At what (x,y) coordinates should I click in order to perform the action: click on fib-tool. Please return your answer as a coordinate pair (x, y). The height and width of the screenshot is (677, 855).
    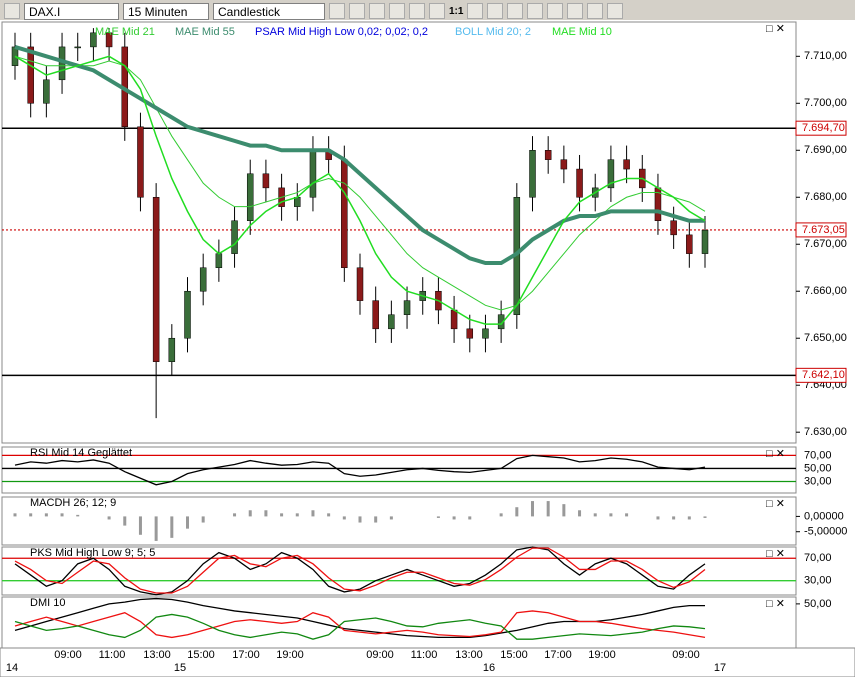
    Looking at the image, I should click on (535, 11).